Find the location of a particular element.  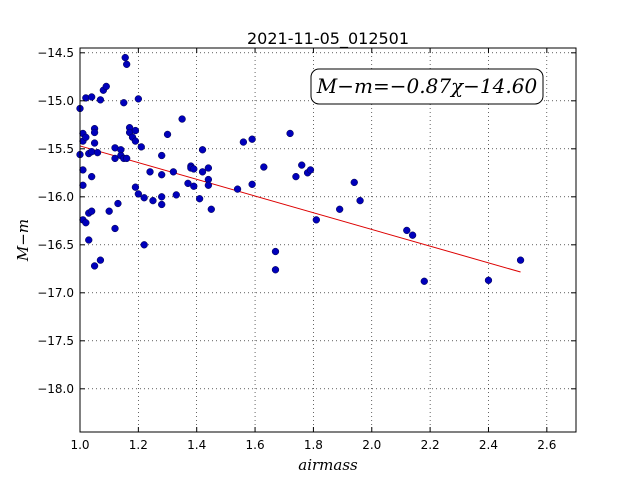

y-tick-label: −16.0 is located at coordinates (55, 197).